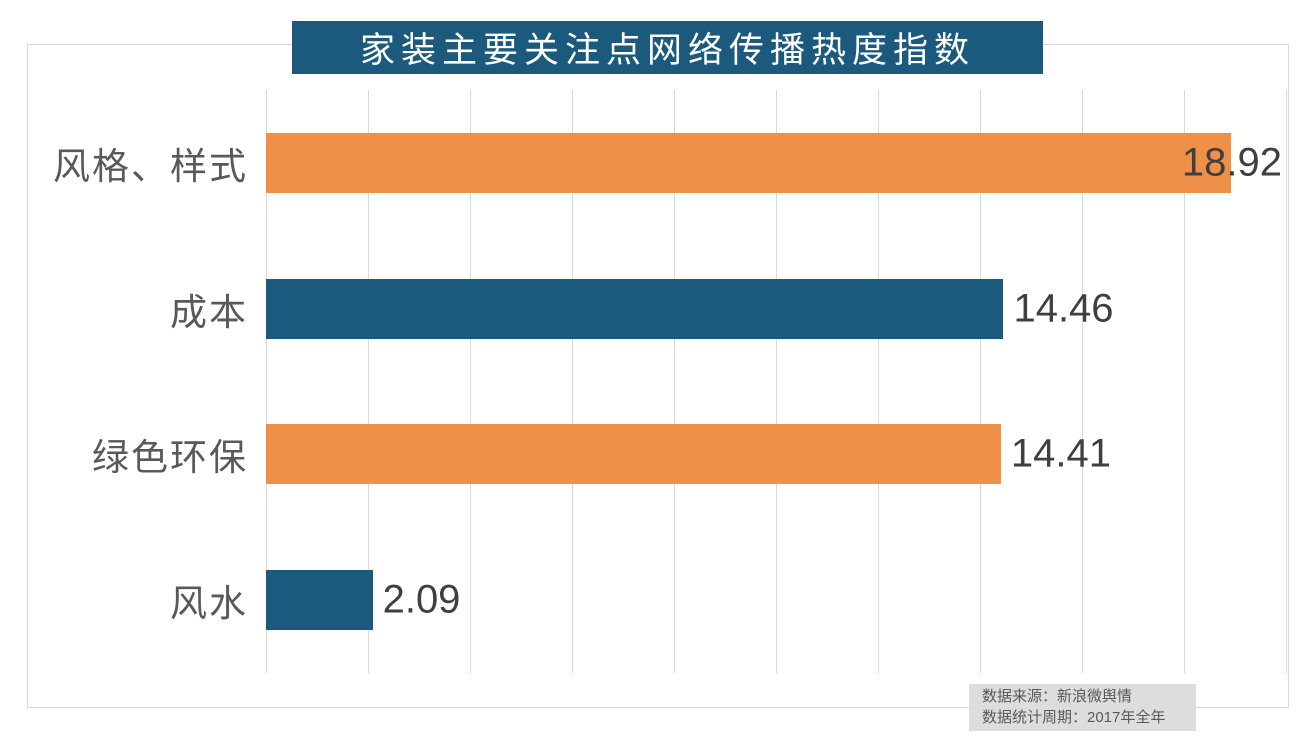 This screenshot has width=1313, height=740. What do you see at coordinates (1057, 696) in the screenshot?
I see `source-line-1: 数据来源：新浪微舆情` at bounding box center [1057, 696].